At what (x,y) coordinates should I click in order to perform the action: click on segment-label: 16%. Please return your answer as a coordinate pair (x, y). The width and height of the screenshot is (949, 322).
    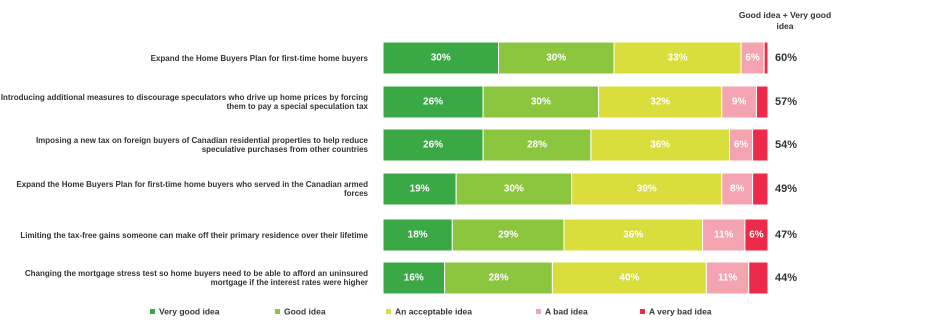
    Looking at the image, I should click on (414, 278).